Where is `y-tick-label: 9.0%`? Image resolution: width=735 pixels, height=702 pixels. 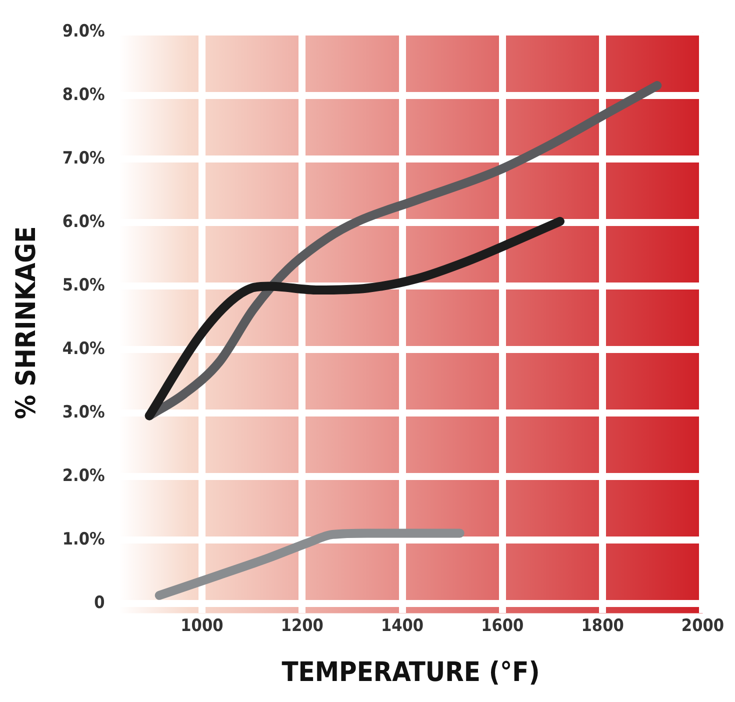
y-tick-label: 9.0% is located at coordinates (83, 32).